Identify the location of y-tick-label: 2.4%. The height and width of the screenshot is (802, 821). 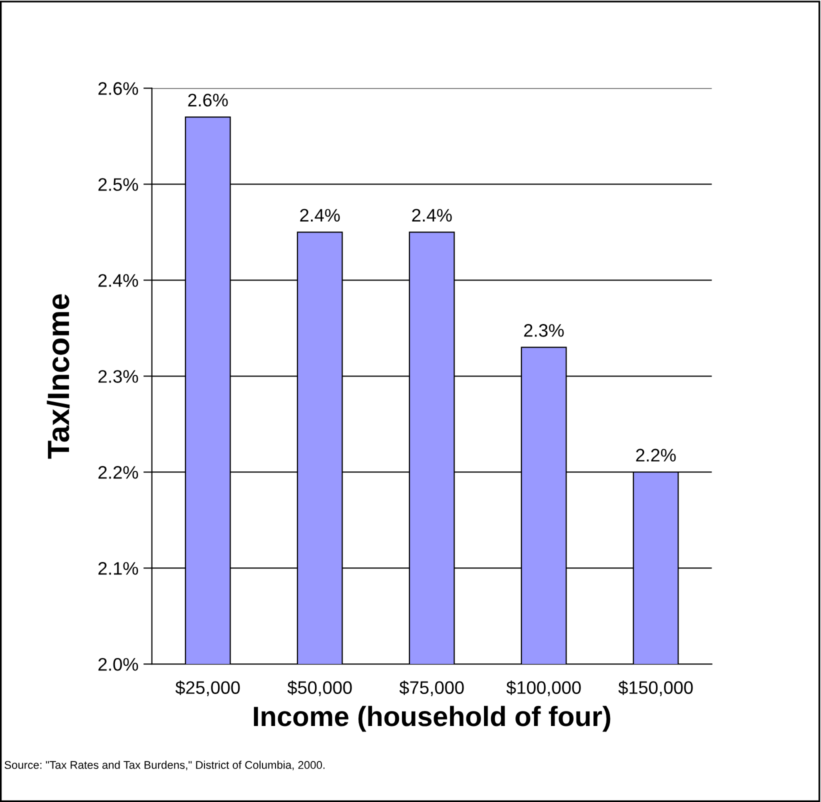
(118, 280).